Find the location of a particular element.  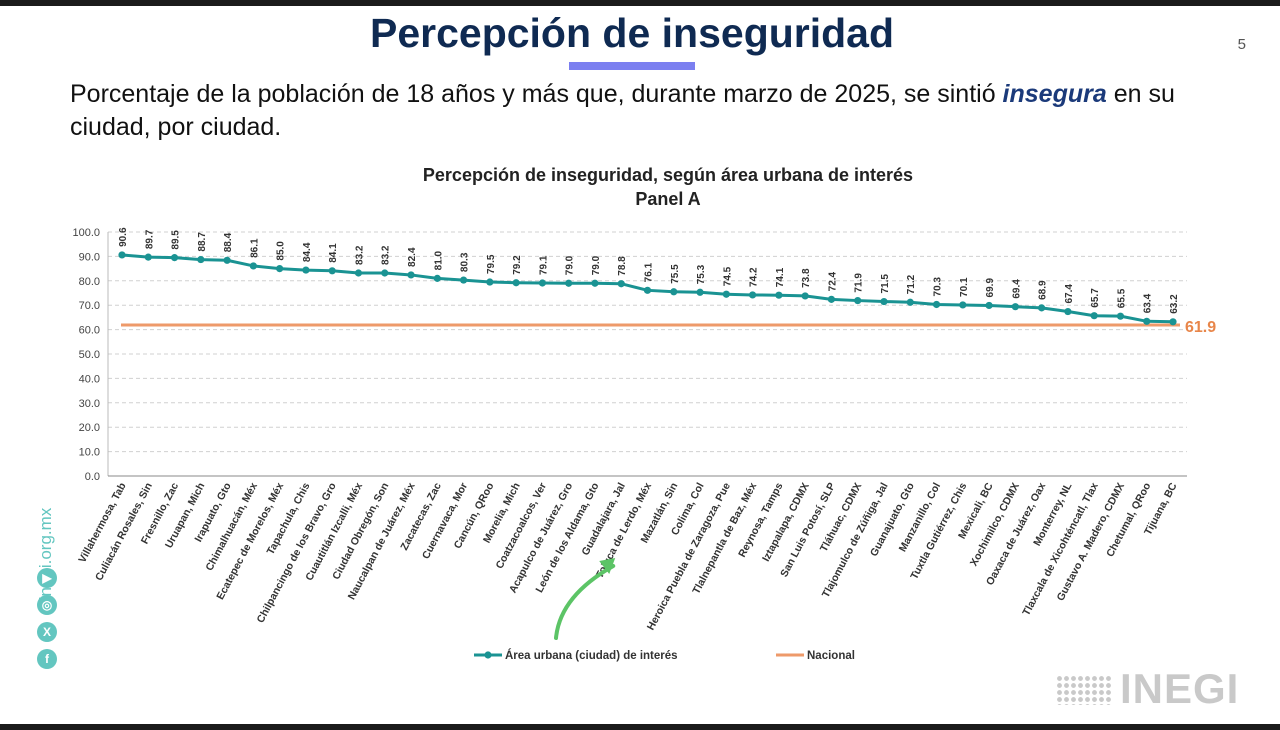

y-tick-label: 10.0 is located at coordinates (89, 453).